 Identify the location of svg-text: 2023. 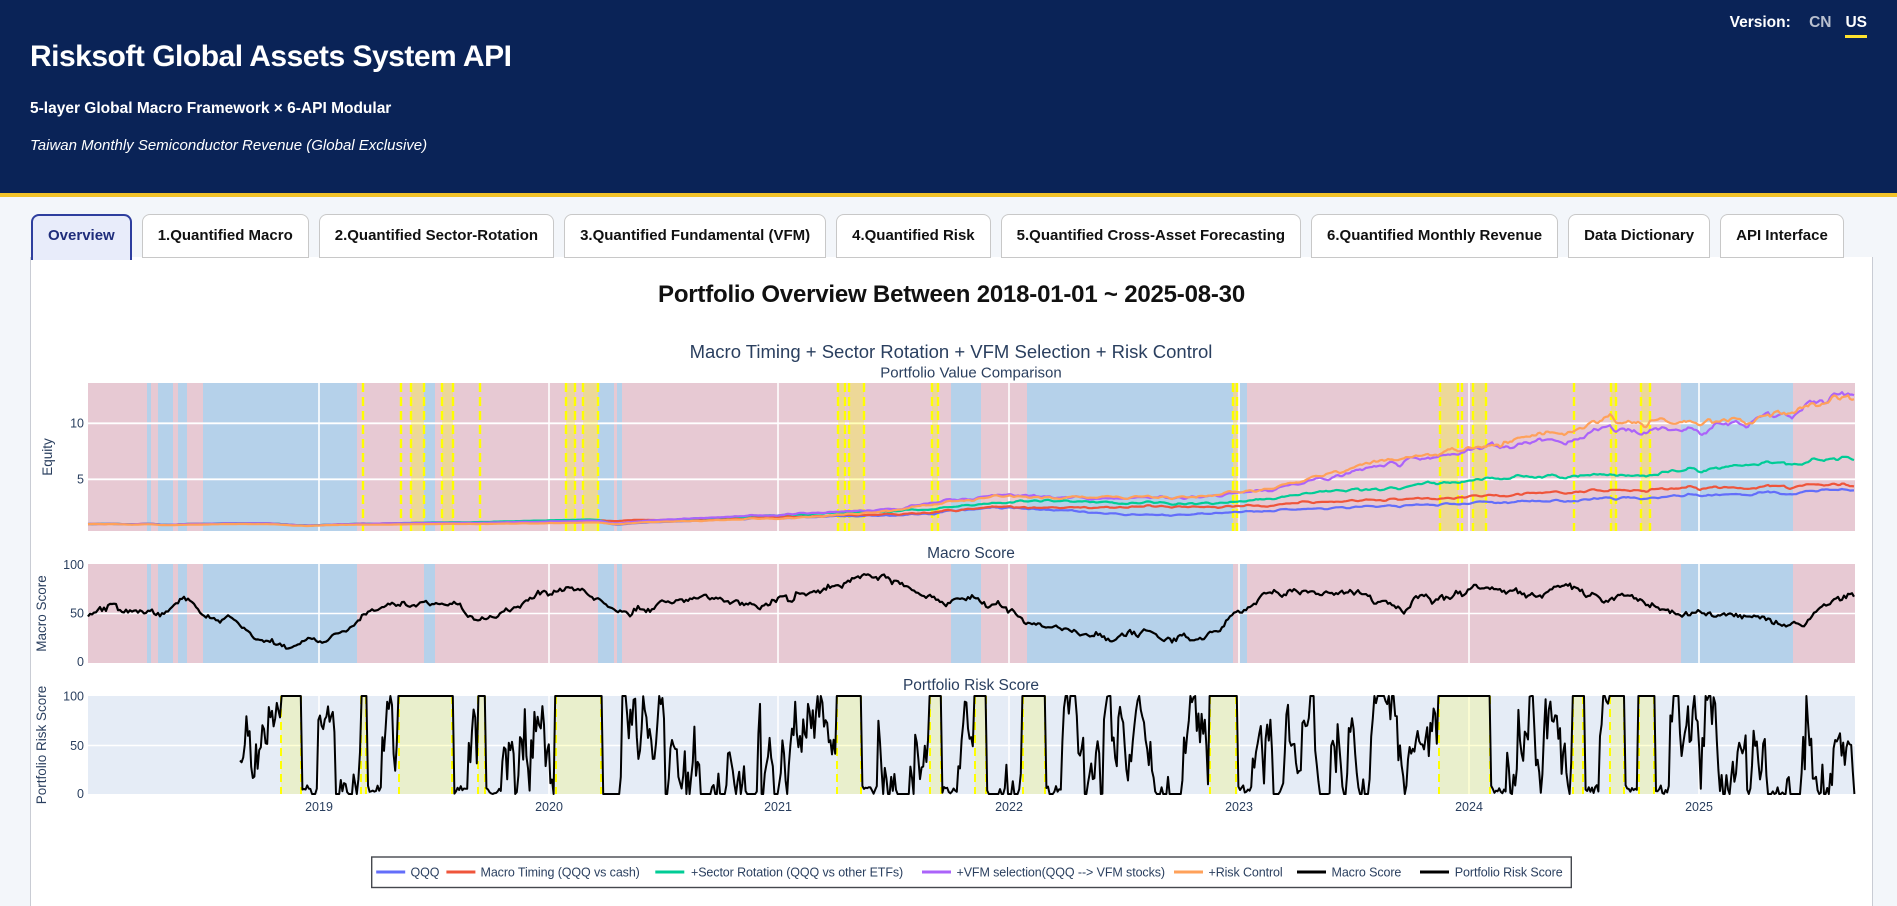
(1239, 807).